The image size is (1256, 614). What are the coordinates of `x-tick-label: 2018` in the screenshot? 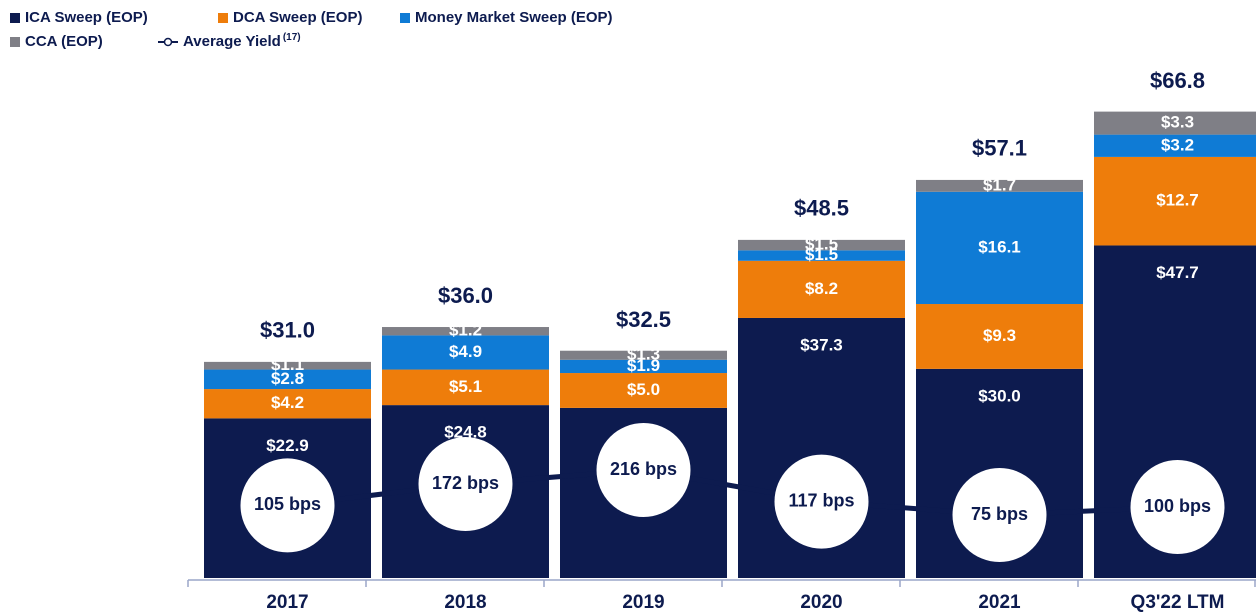 It's located at (465, 602).